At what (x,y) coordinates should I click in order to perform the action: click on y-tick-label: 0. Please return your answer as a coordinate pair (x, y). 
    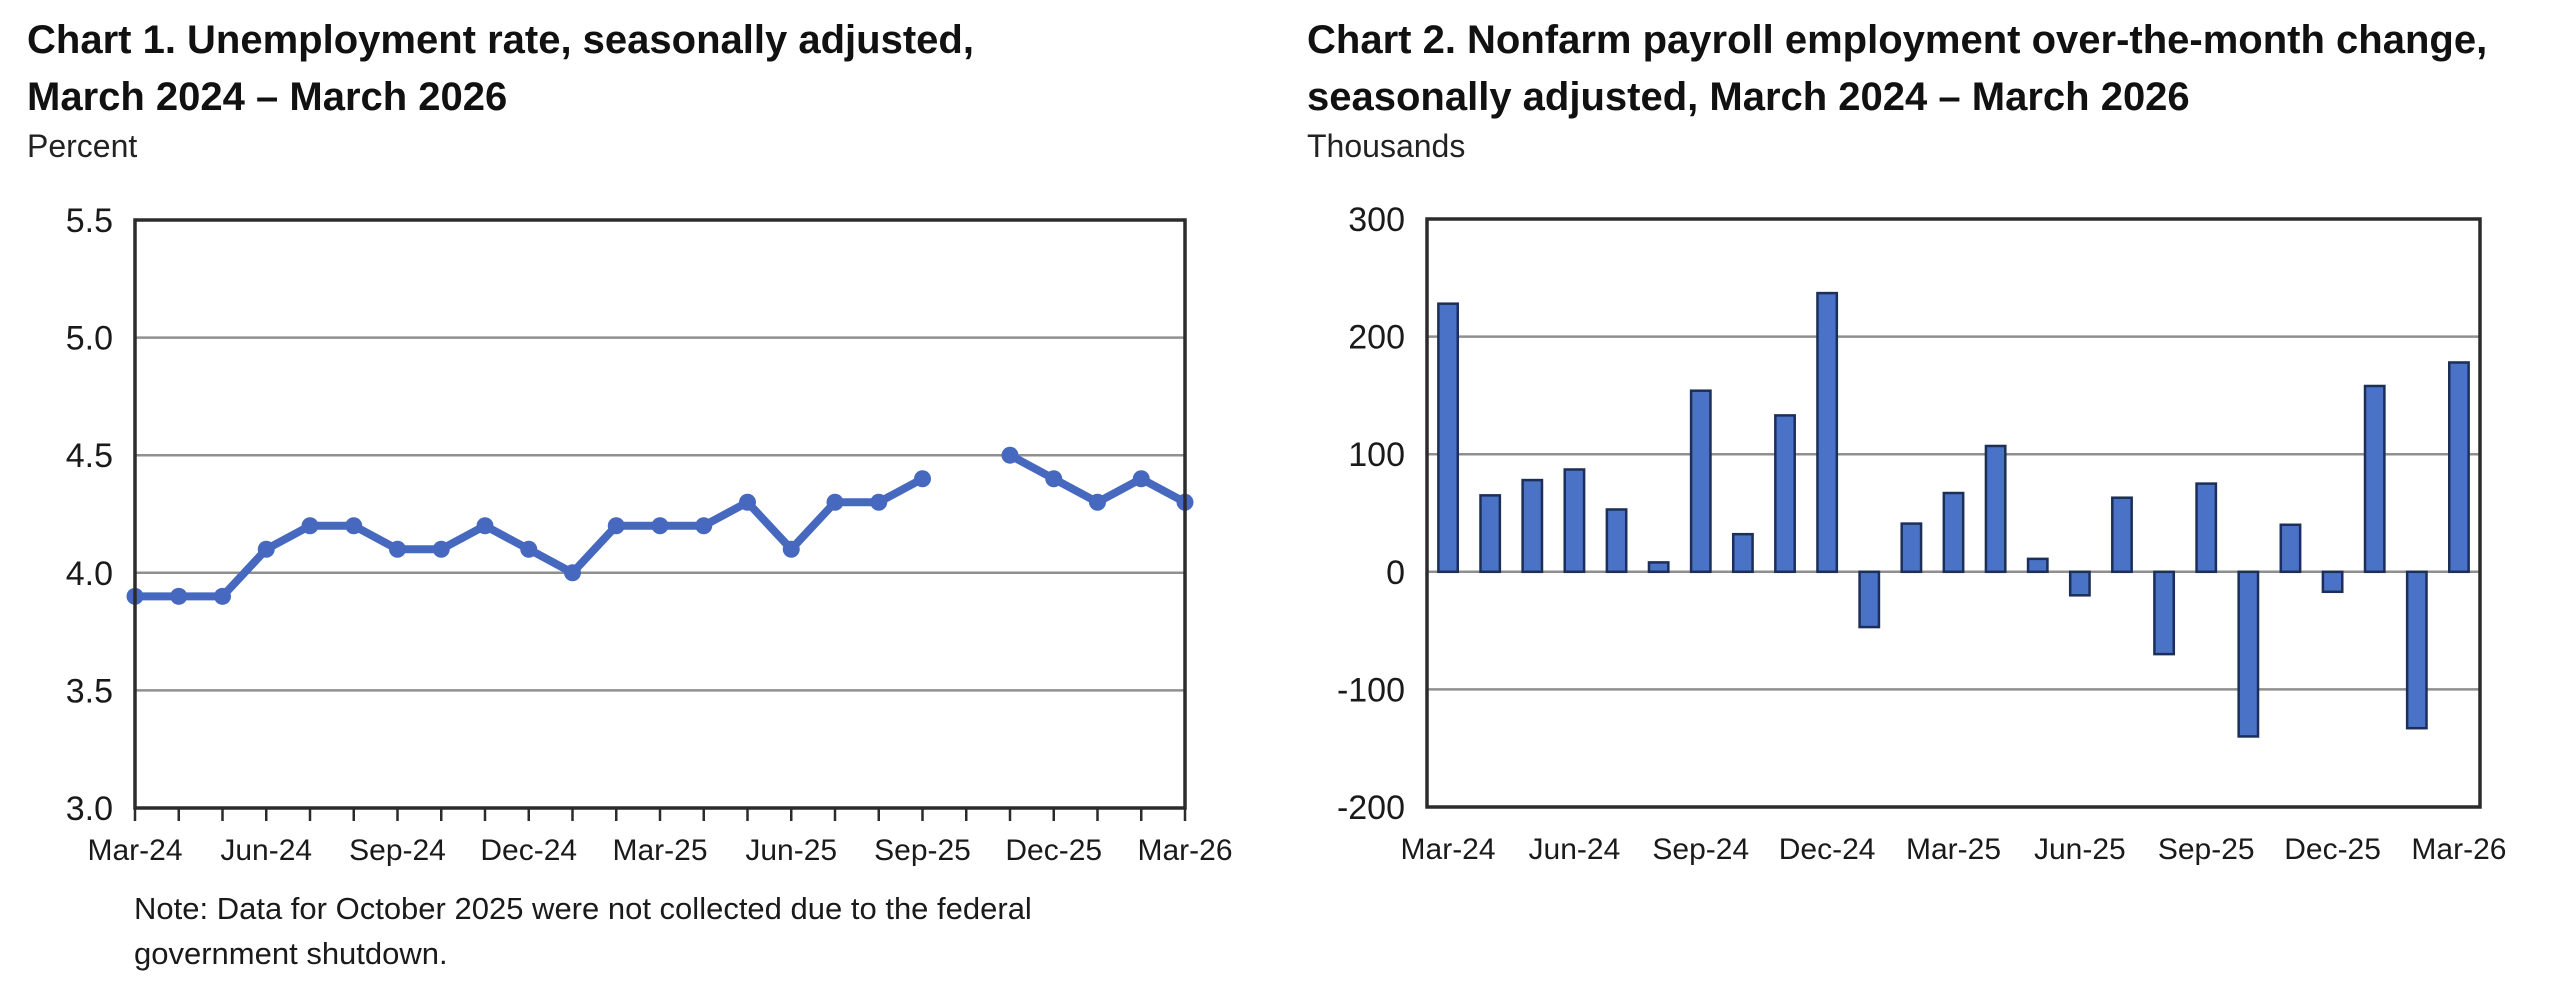
    Looking at the image, I should click on (1395, 573).